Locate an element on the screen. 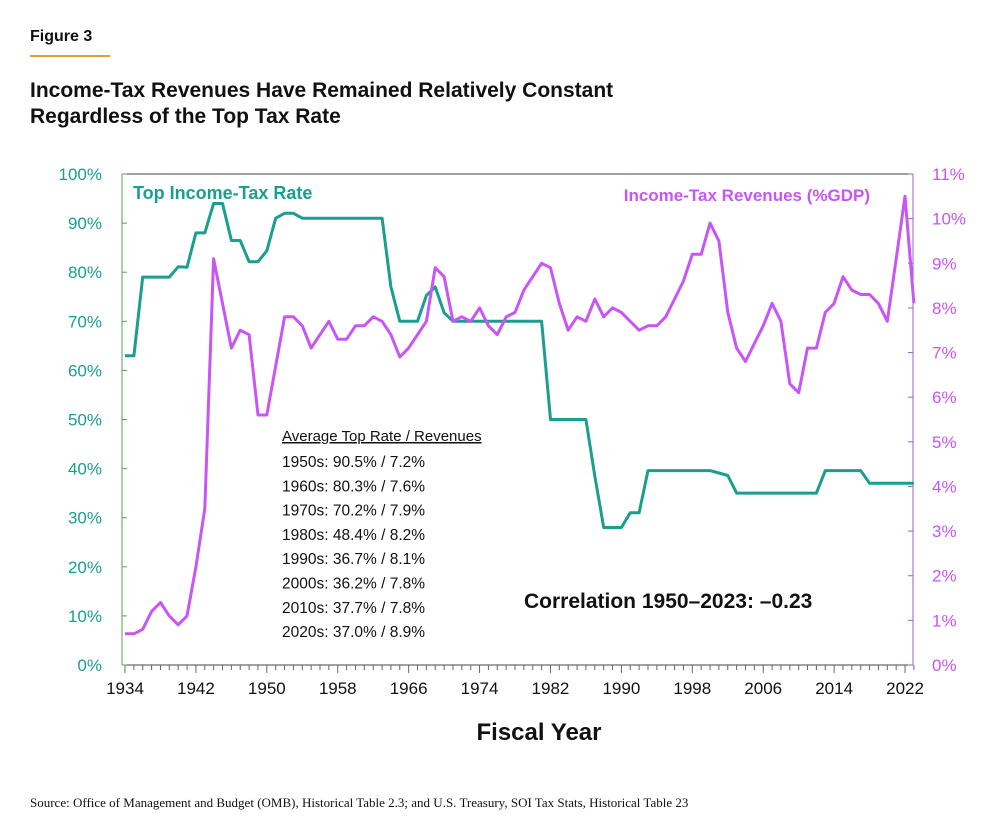 Image resolution: width=997 pixels, height=826 pixels. left-tick-label: 70% is located at coordinates (85, 321).